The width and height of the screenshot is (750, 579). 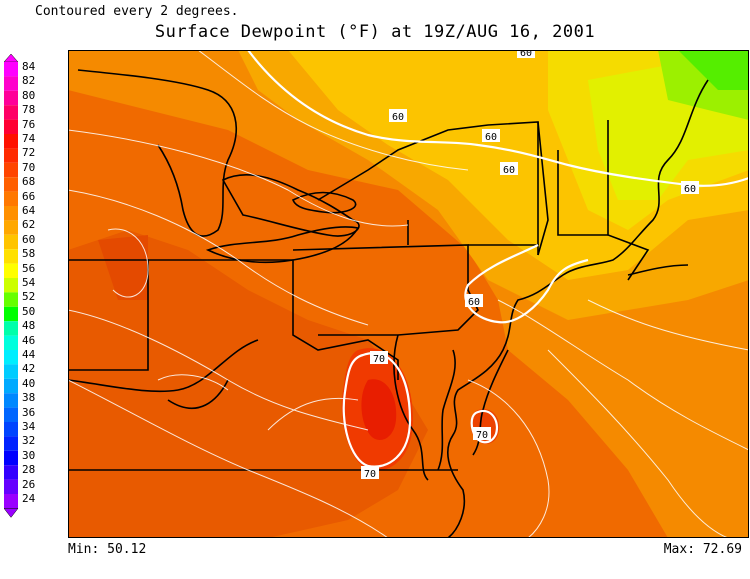 I want to click on legend-arrow-top, so click(x=11, y=58).